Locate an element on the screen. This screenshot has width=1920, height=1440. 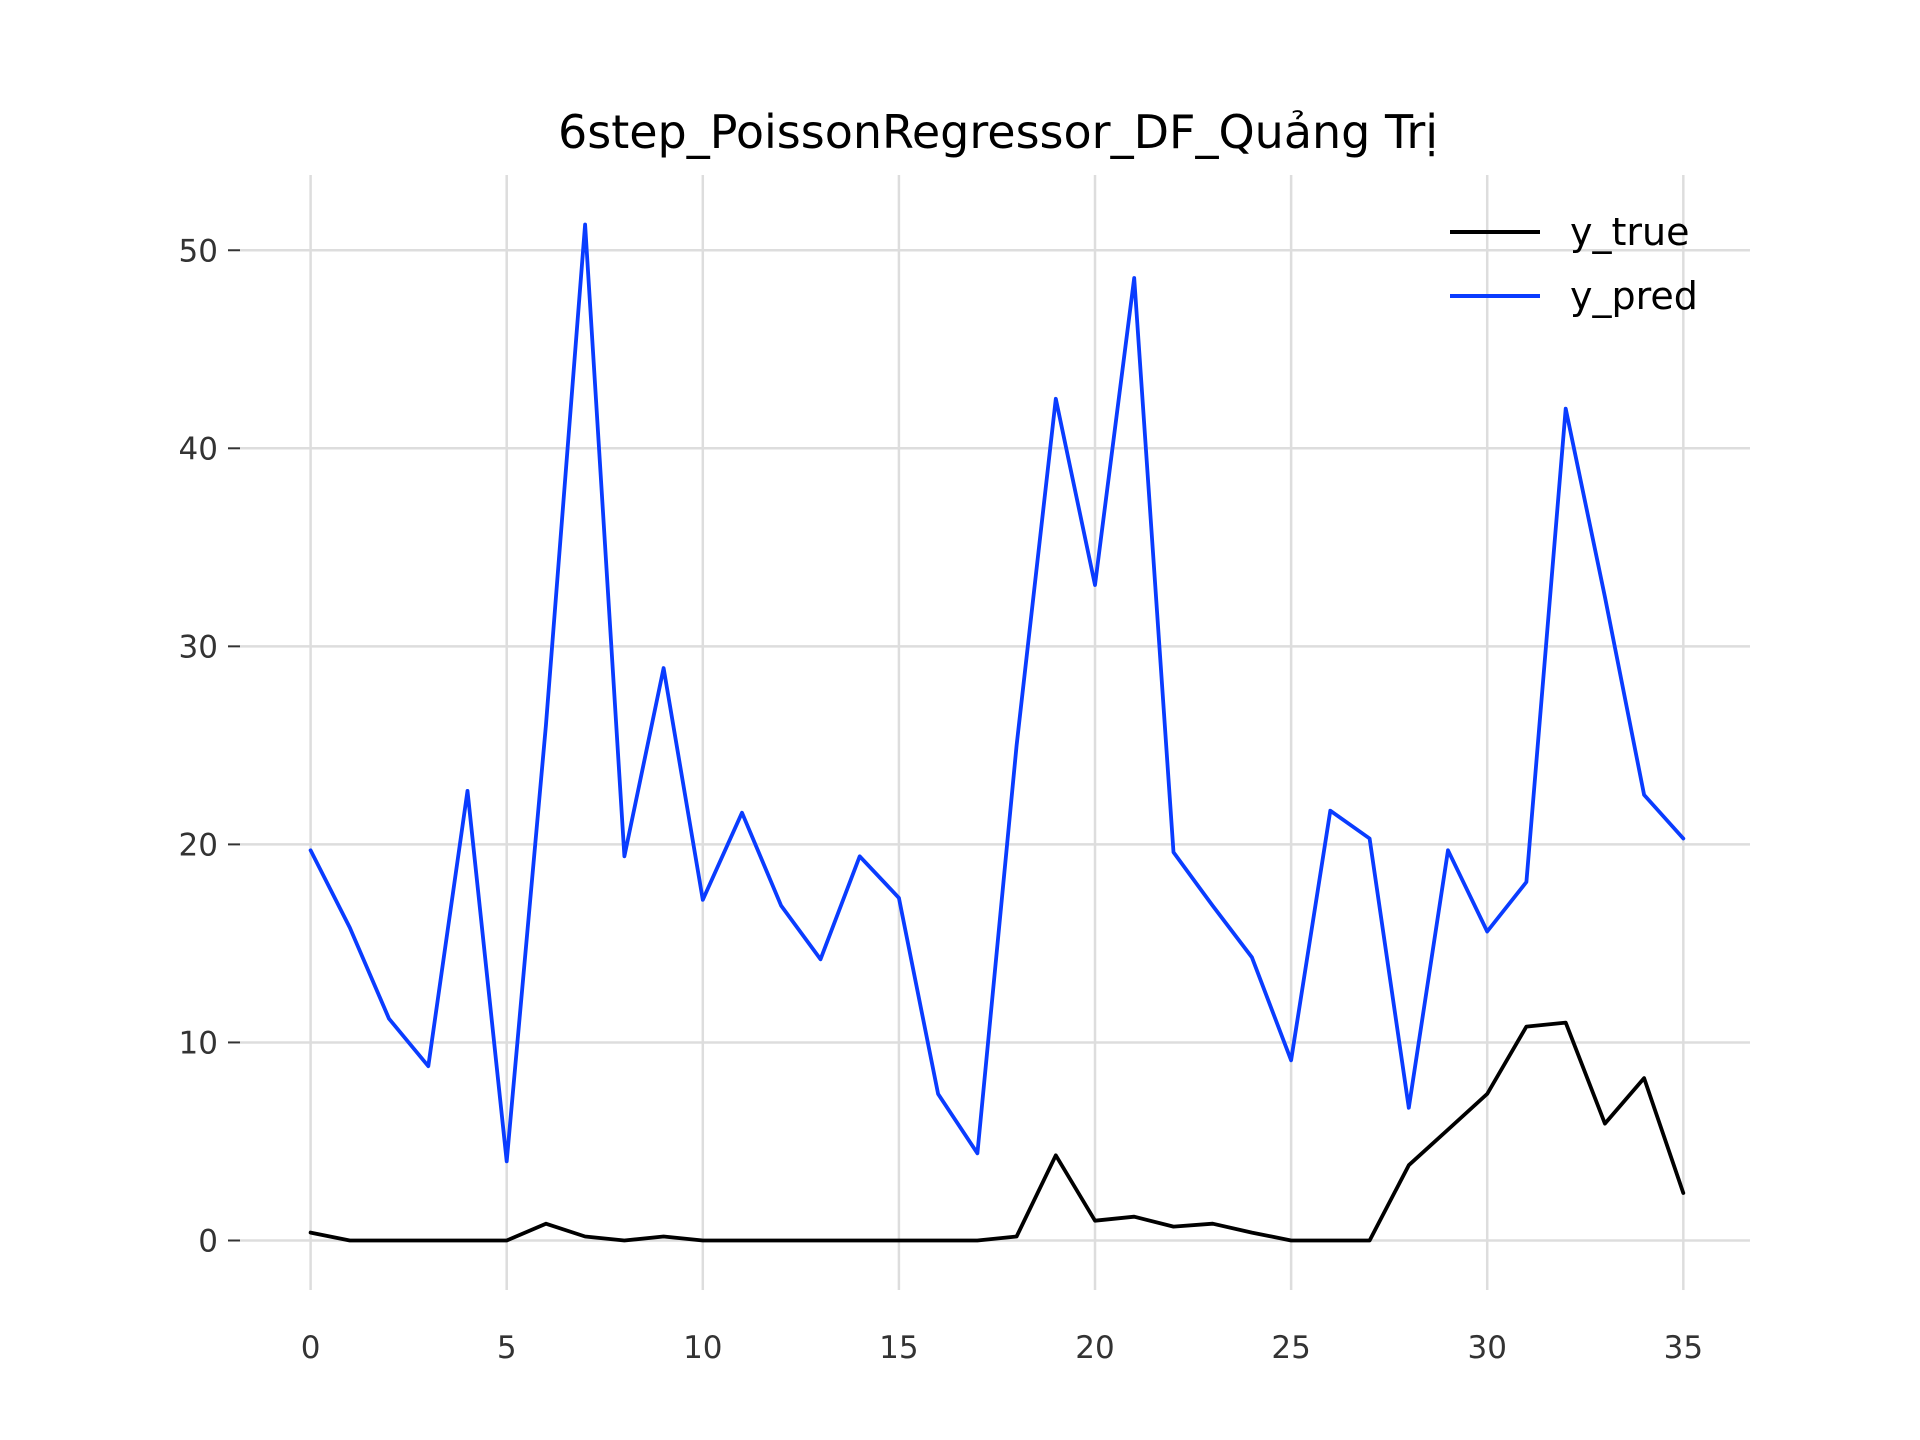
legend-label-y-true: y_true is located at coordinates (1629, 232).